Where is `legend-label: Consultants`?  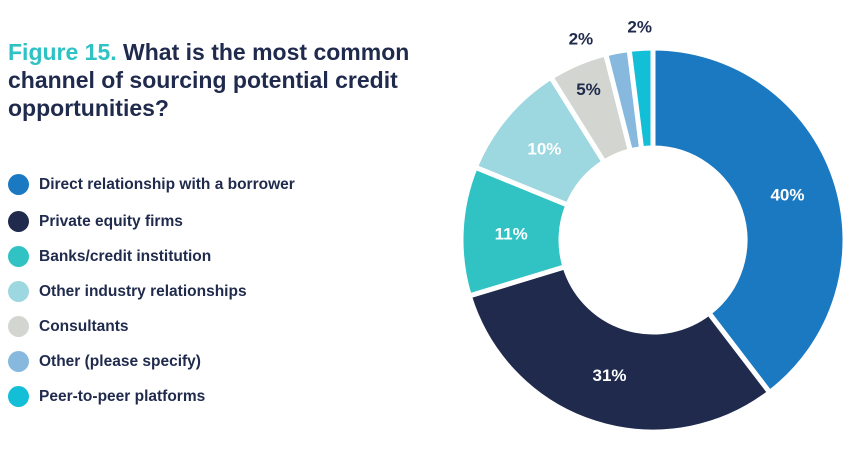 legend-label: Consultants is located at coordinates (84, 326).